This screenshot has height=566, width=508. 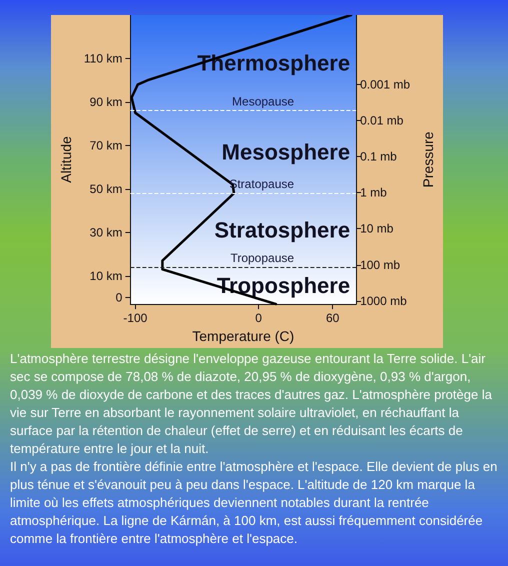 I want to click on x-tick-label: 0, so click(x=258, y=318).